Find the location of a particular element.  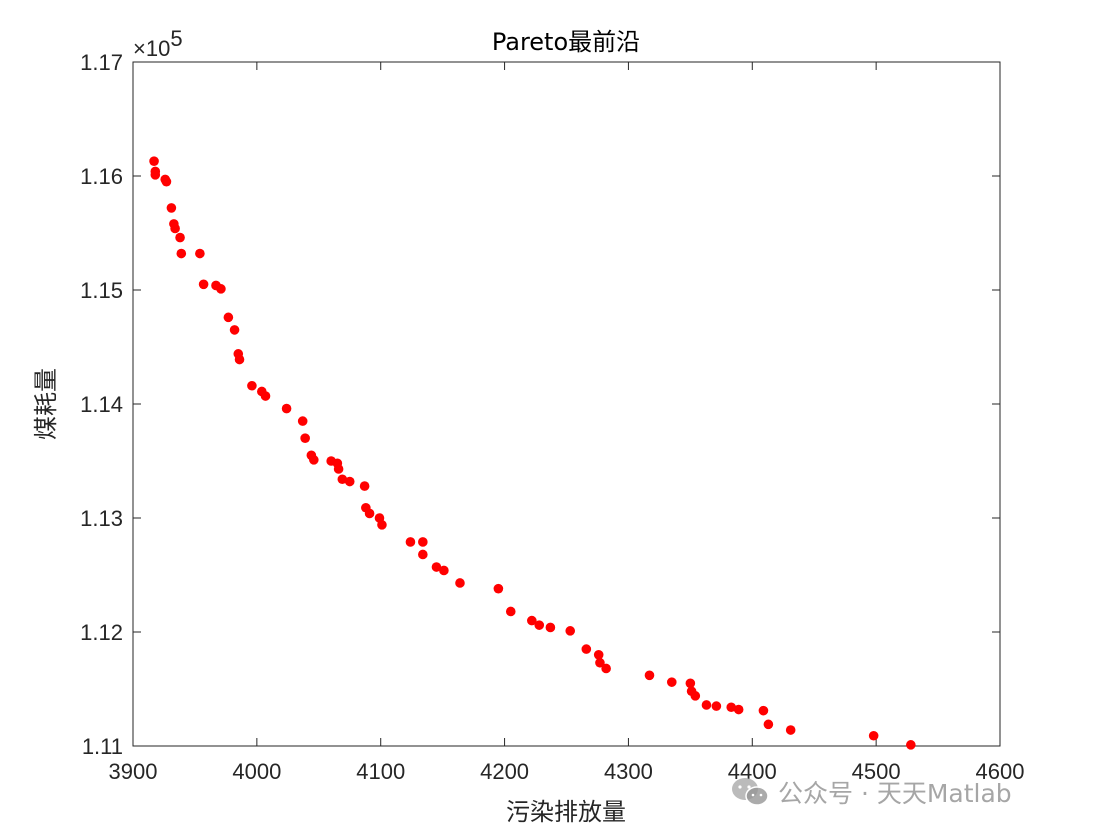

wechat-icon is located at coordinates (750, 792).